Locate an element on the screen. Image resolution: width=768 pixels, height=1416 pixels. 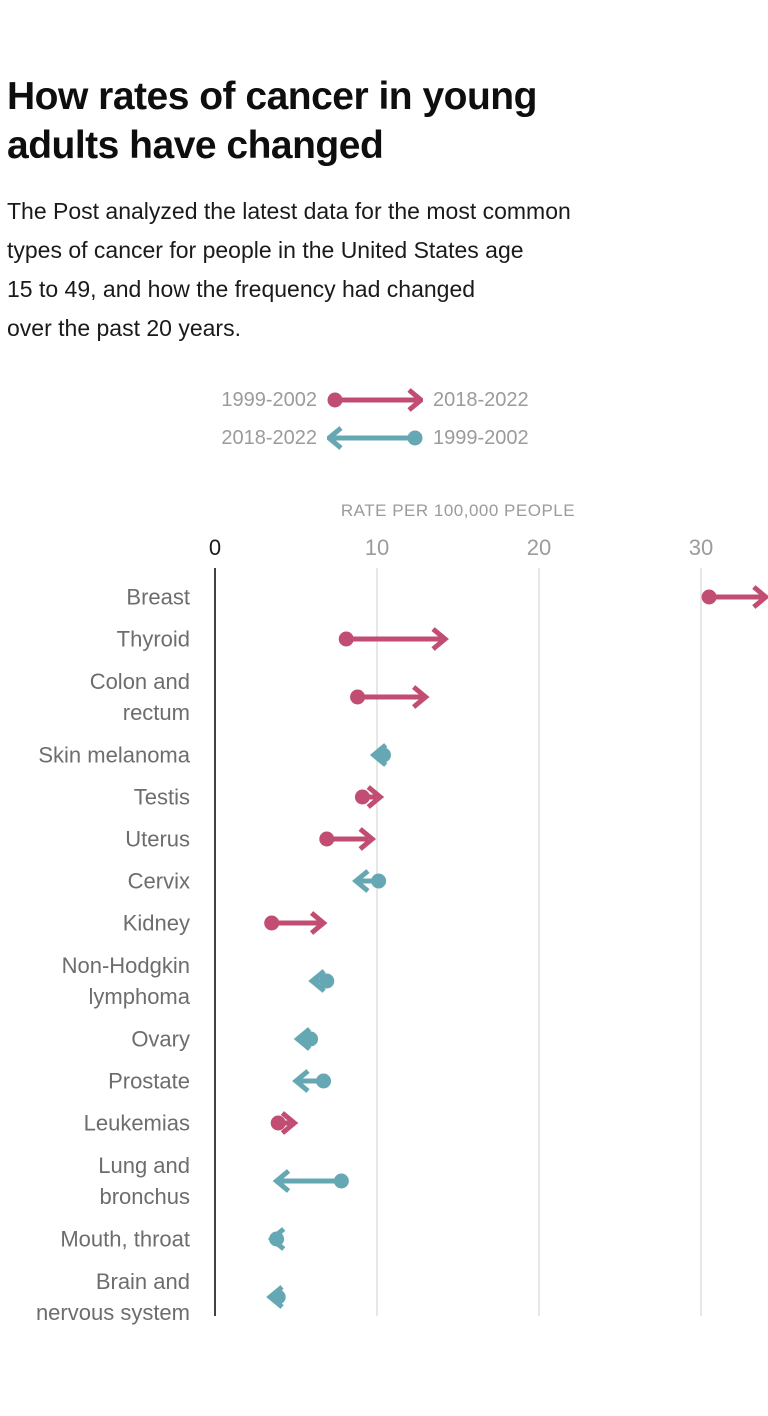
increase-arrow-icon is located at coordinates (375, 400).